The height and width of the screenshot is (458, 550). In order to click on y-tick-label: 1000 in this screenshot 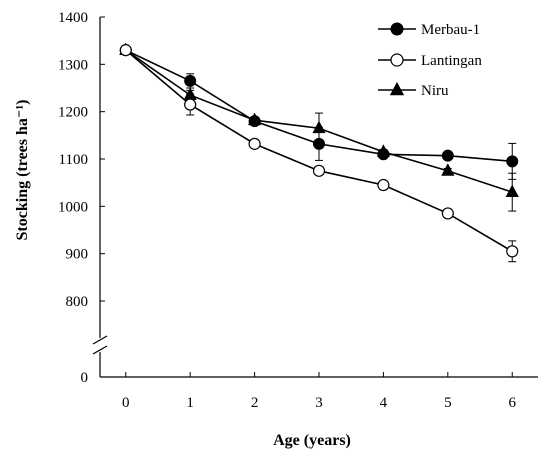, I will do `click(73, 207)`.